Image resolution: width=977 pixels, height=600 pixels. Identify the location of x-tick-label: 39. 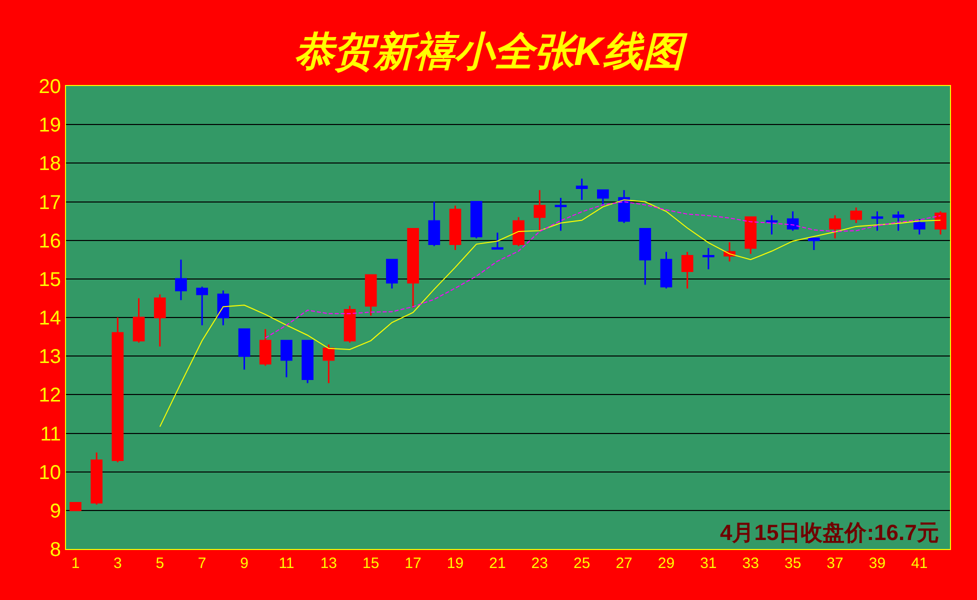
(877, 563).